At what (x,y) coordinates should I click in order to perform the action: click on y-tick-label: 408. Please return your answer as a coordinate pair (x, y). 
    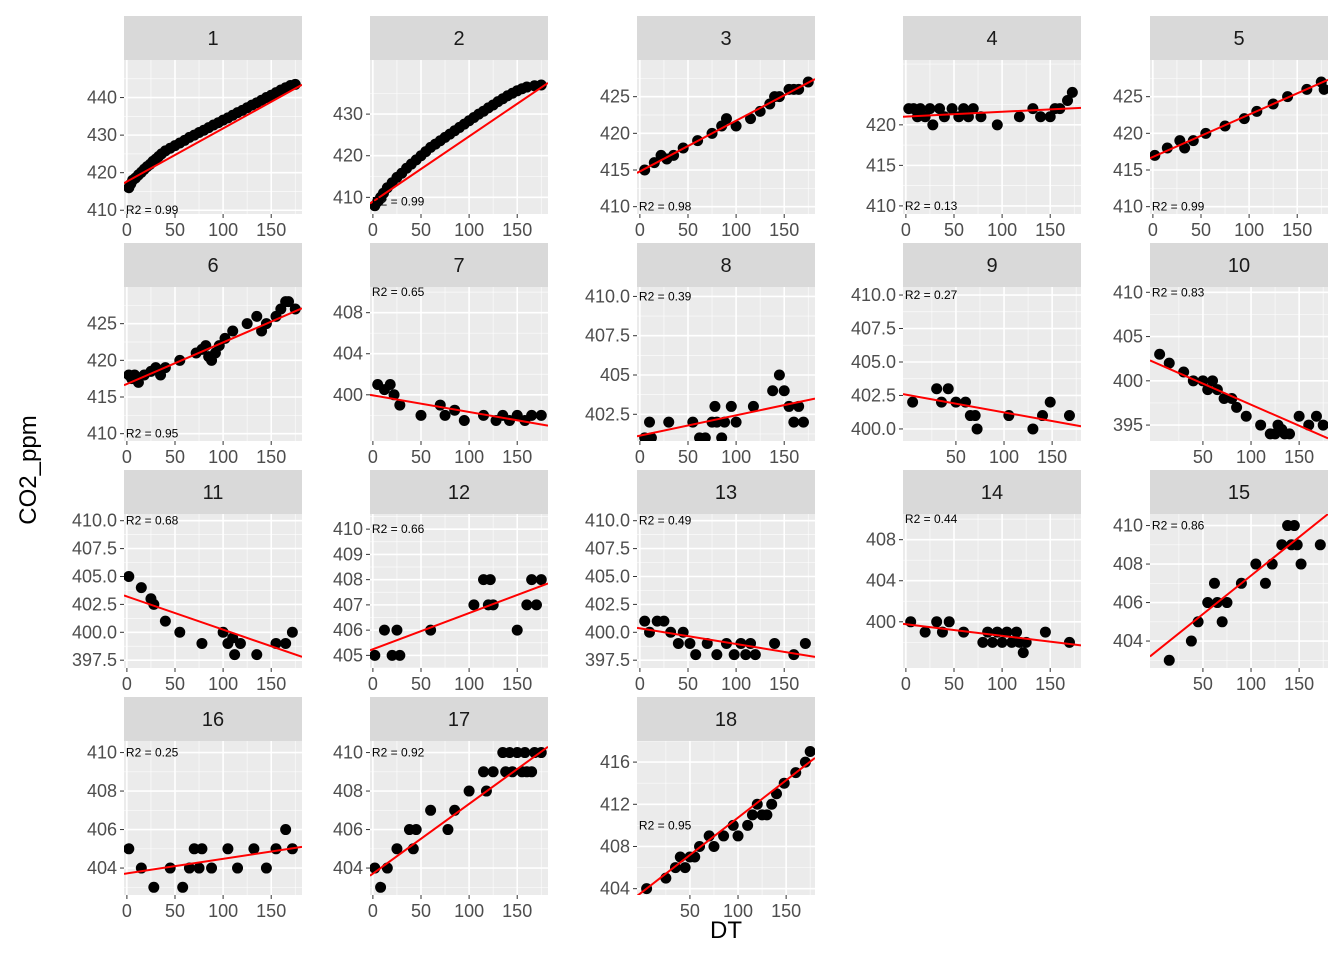
    Looking at the image, I should click on (348, 791).